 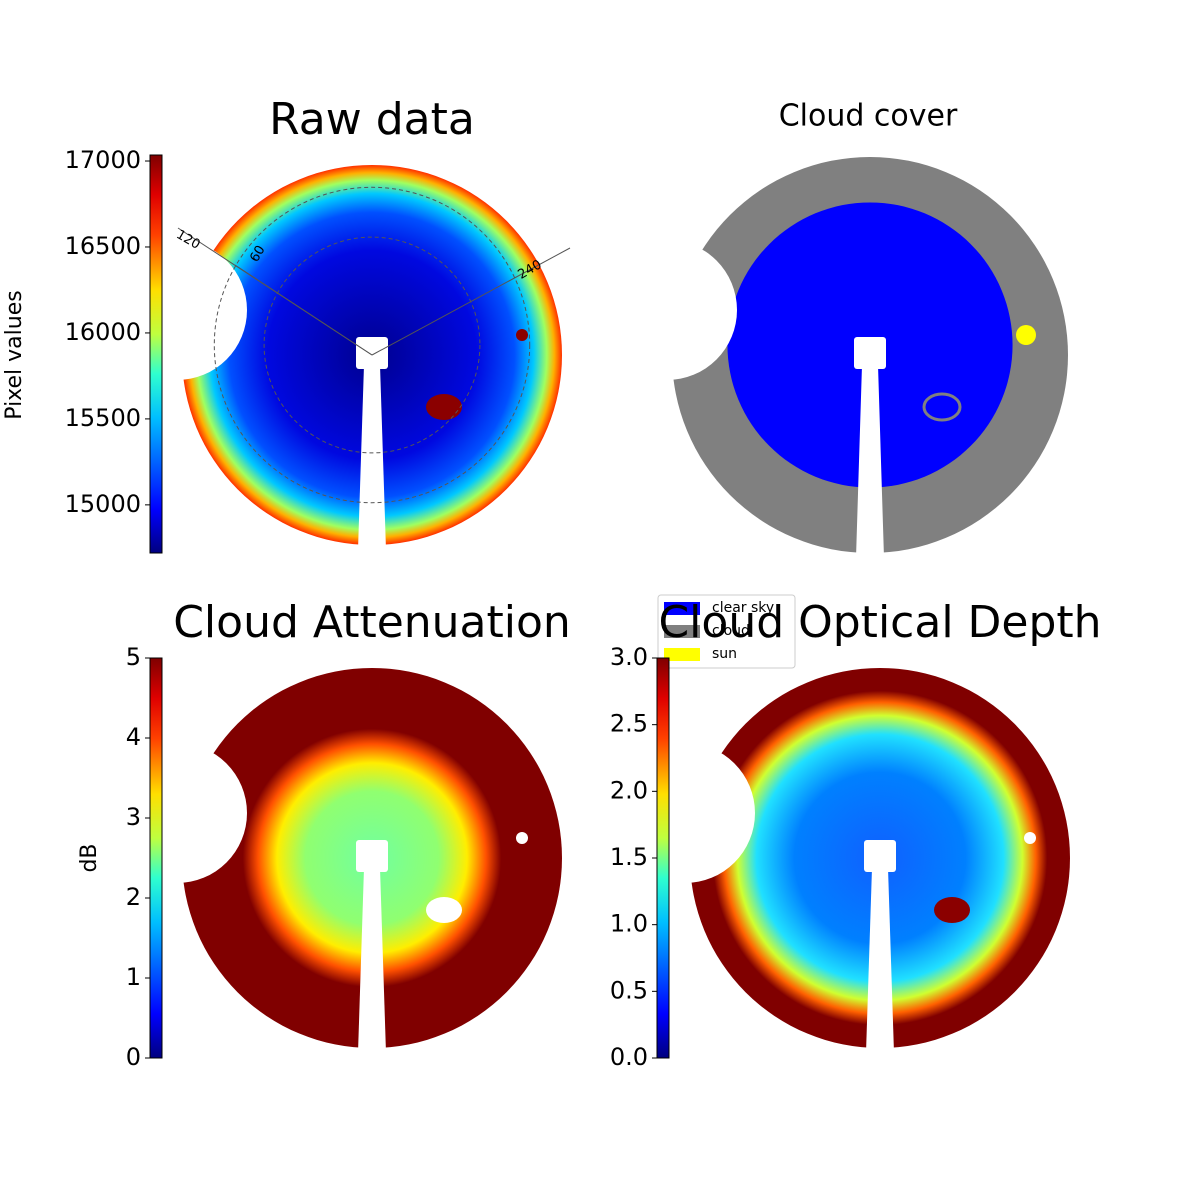 I want to click on colorbar-tick-label: 3, so click(x=133, y=817).